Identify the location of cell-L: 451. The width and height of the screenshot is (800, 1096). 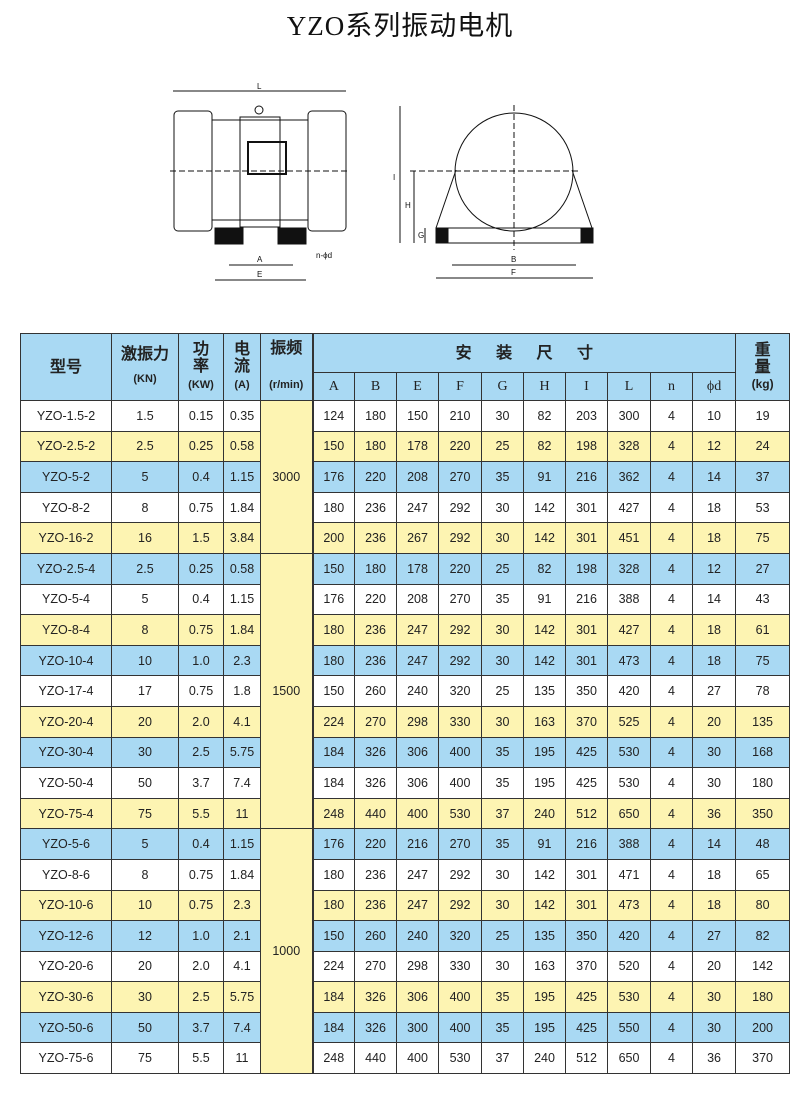
(629, 538).